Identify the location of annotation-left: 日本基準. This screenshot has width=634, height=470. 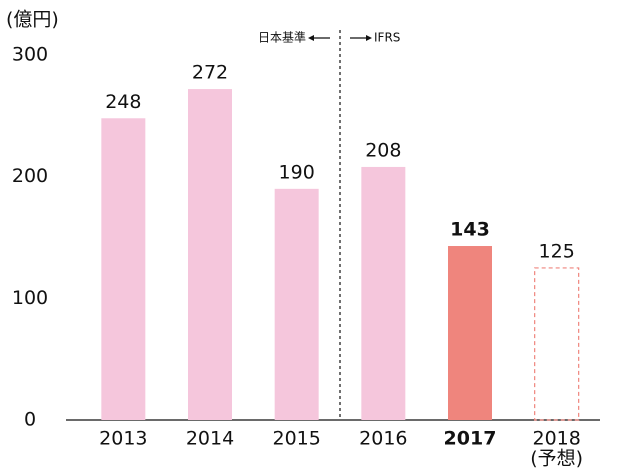
(282, 37).